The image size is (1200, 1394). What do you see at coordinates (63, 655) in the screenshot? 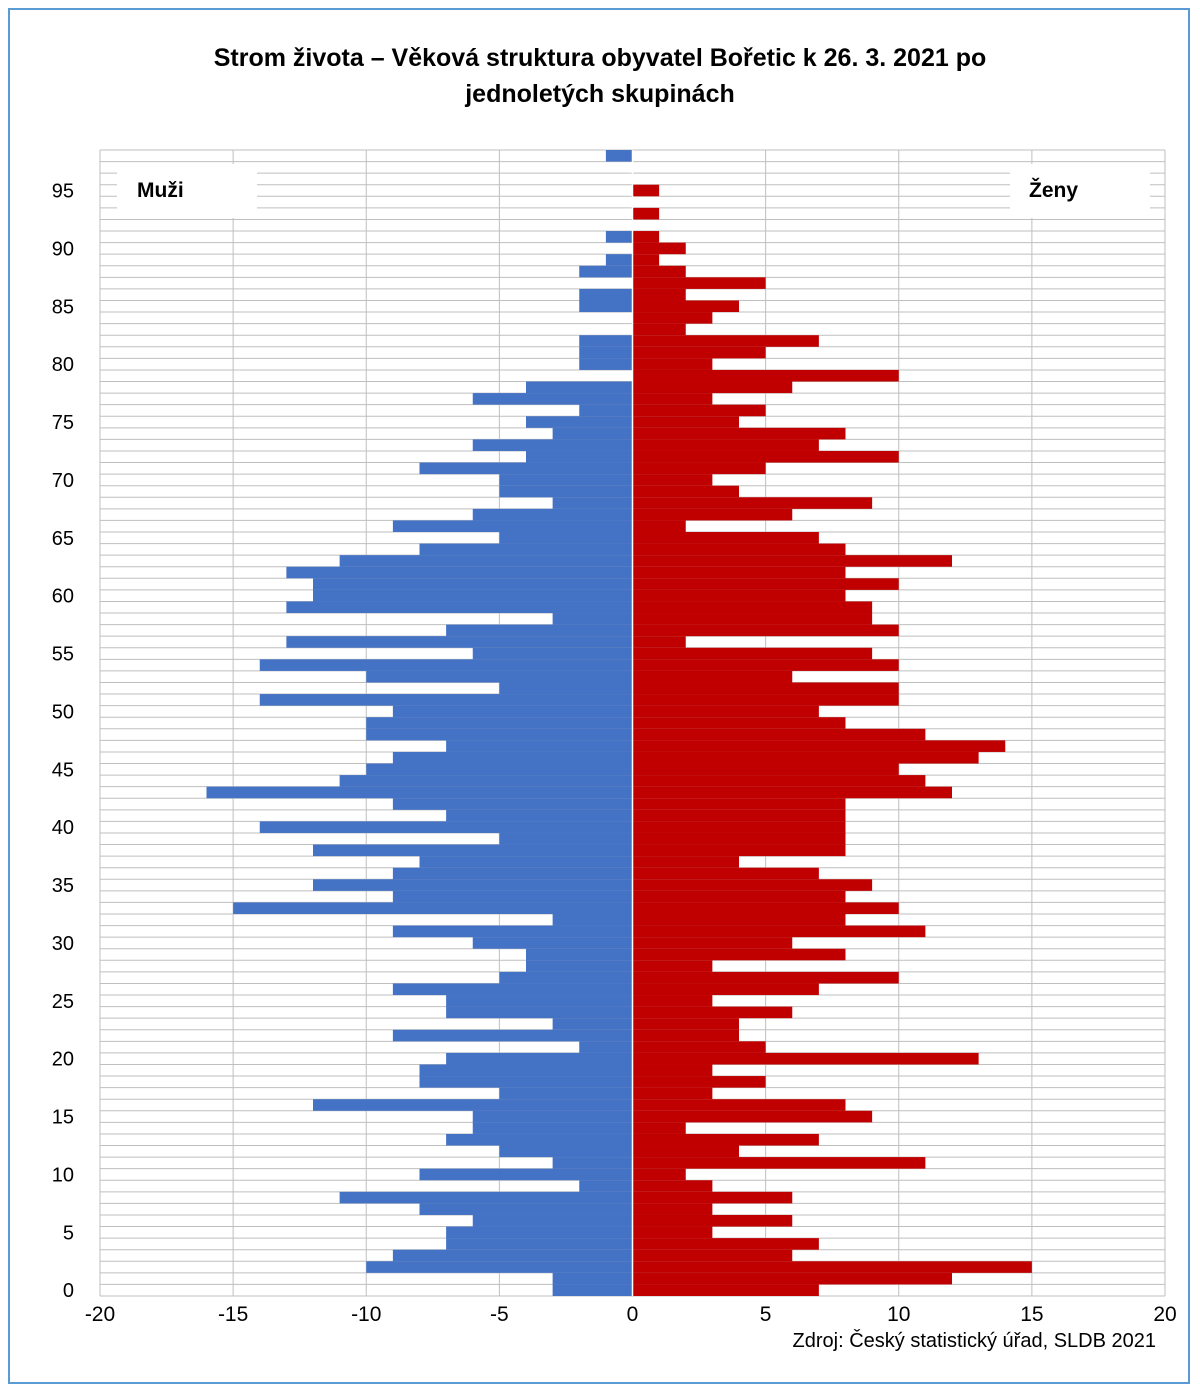
I see `y-tick-label: 55` at bounding box center [63, 655].